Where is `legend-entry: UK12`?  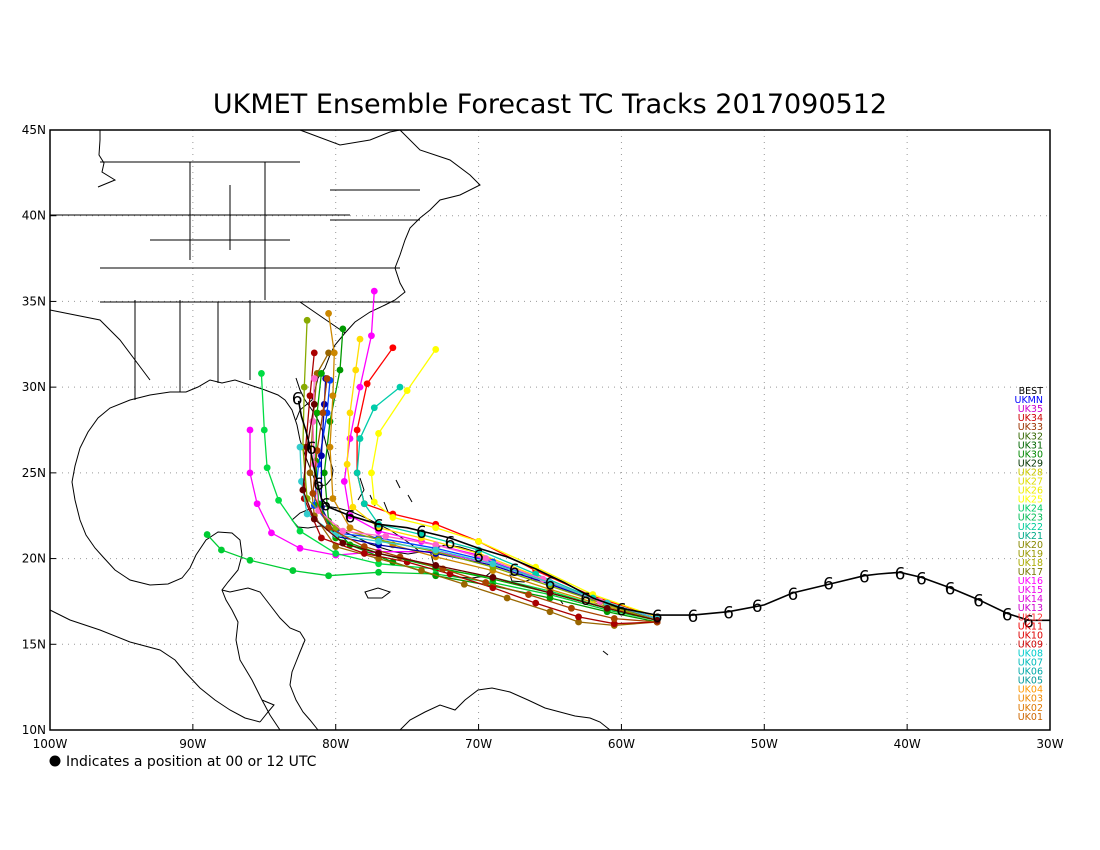 legend-entry: UK12 is located at coordinates (1030, 617).